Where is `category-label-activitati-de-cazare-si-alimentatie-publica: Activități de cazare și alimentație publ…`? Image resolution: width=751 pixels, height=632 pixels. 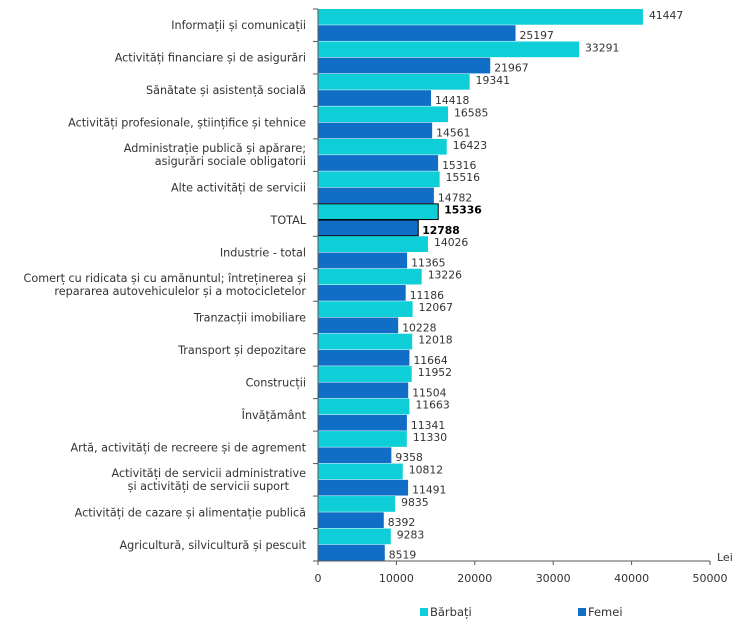
category-label-activitati-de-cazare-si-alimentatie-publica: Activități de cazare și alimentație publ… is located at coordinates (190, 512).